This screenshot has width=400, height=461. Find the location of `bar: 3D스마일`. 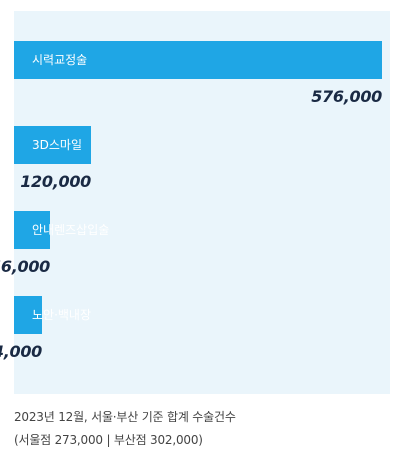

bar: 3D스마일 is located at coordinates (52, 145).